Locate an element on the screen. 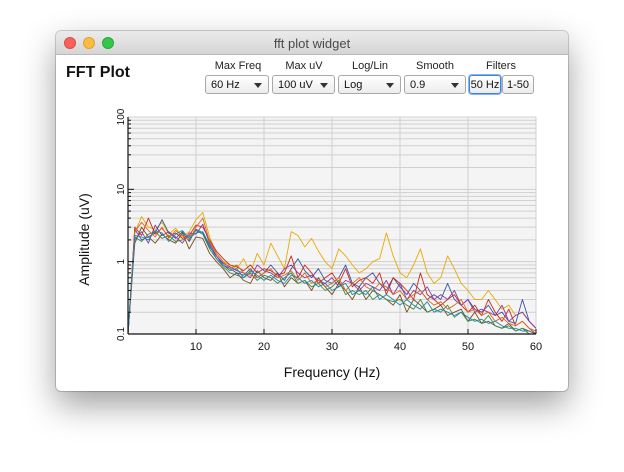 This screenshot has width=624, height=472. smooth-label: Smooth is located at coordinates (435, 66).